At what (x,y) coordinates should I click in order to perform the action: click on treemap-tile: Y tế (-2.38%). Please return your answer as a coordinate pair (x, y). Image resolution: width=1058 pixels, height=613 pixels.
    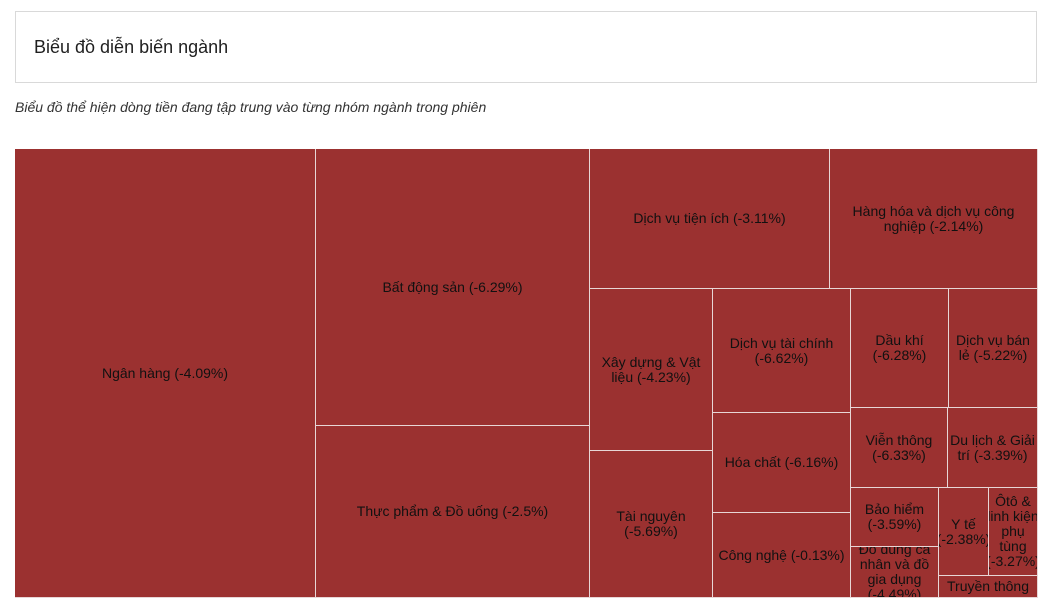
    Looking at the image, I should click on (964, 532).